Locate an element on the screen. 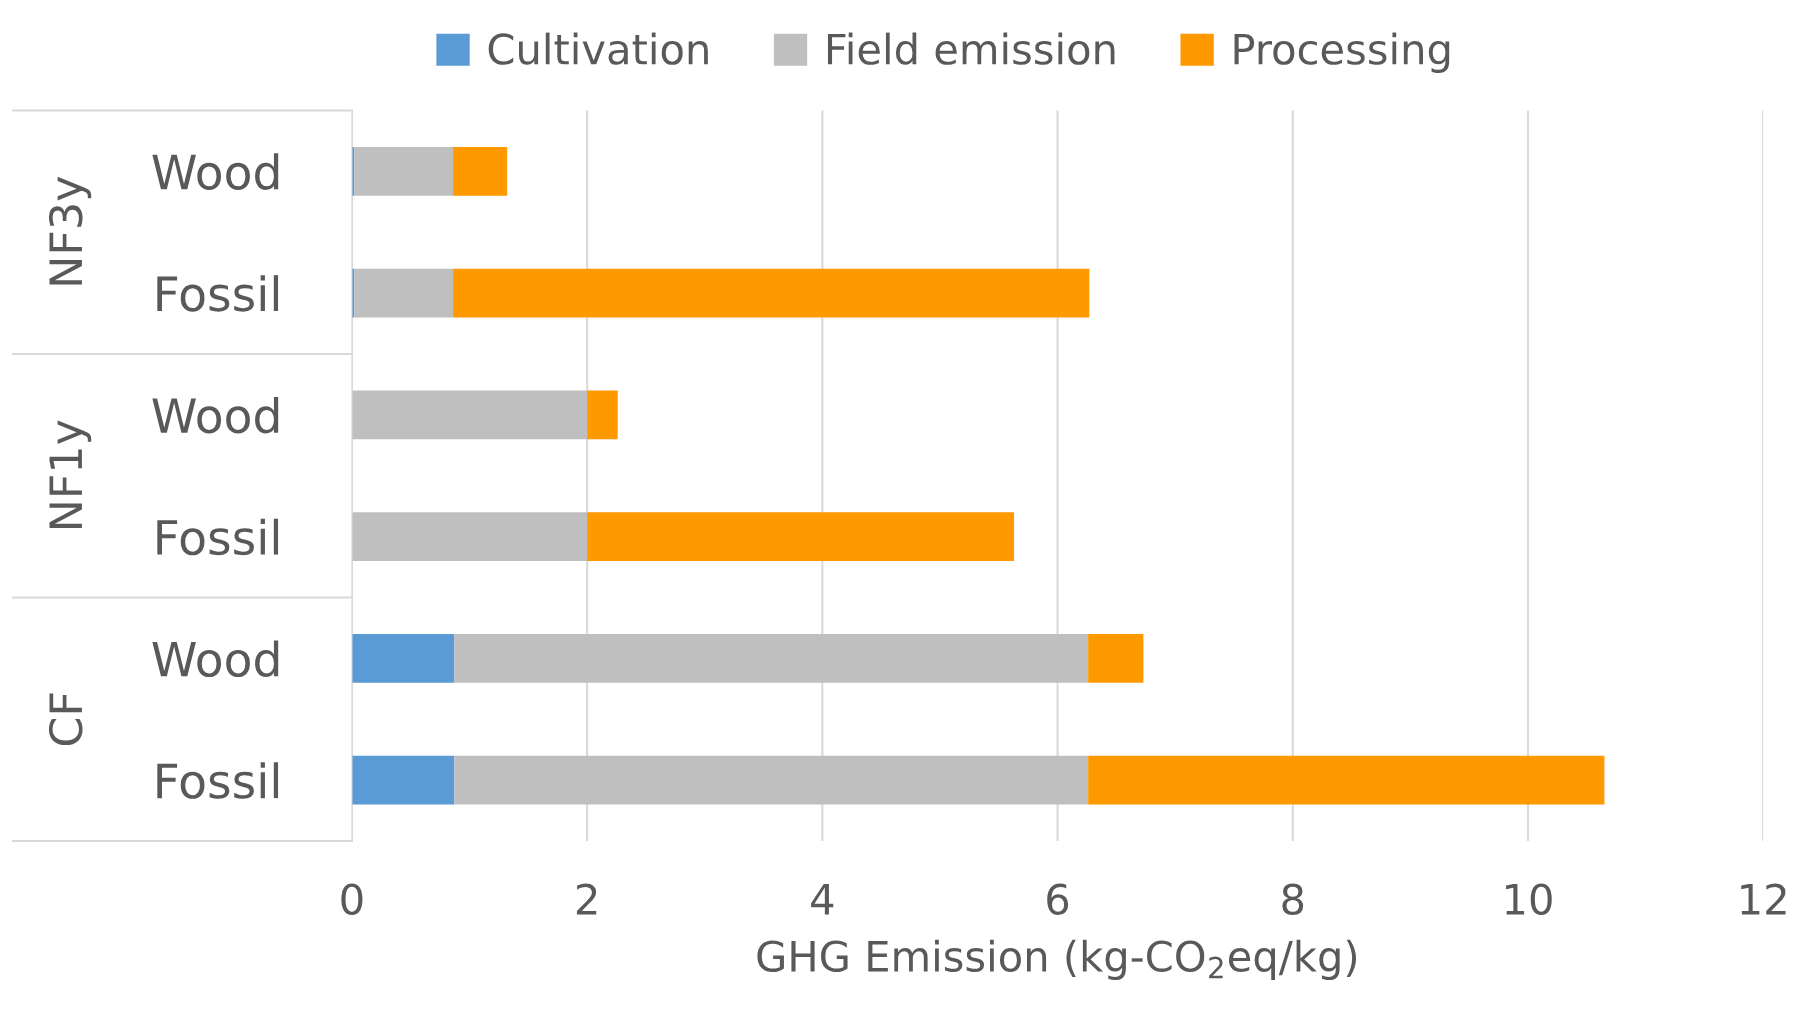 Image resolution: width=1814 pixels, height=1032 pixels. x-tick-label: 4 is located at coordinates (822, 899).